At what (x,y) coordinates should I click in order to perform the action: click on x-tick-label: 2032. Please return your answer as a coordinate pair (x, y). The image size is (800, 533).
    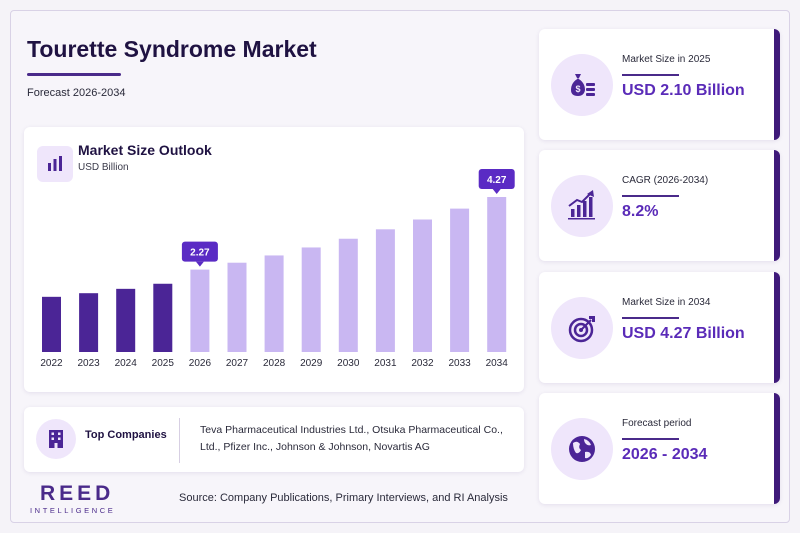
    Looking at the image, I should click on (422, 363).